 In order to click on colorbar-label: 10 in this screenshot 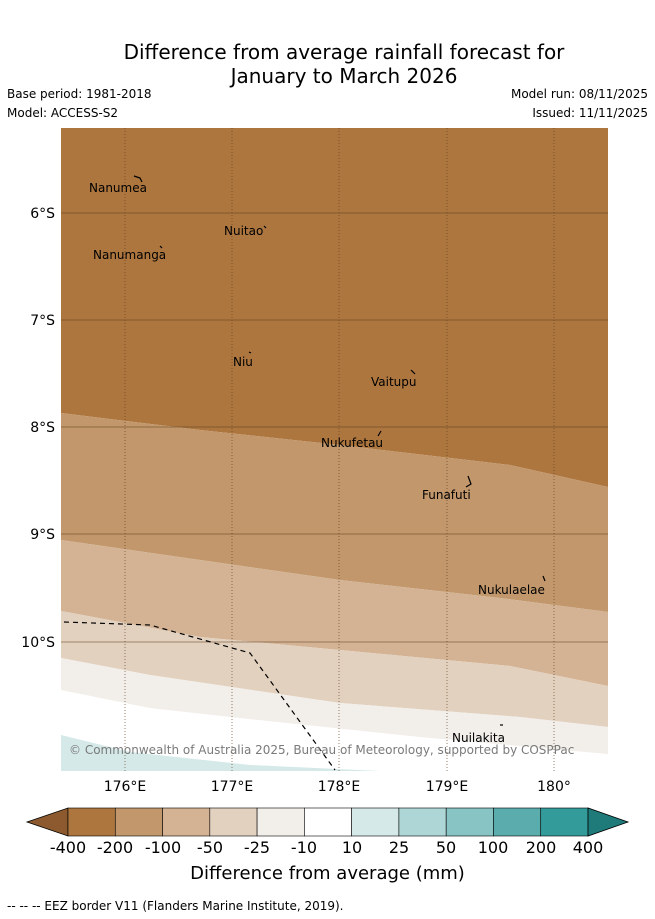, I will do `click(352, 847)`.